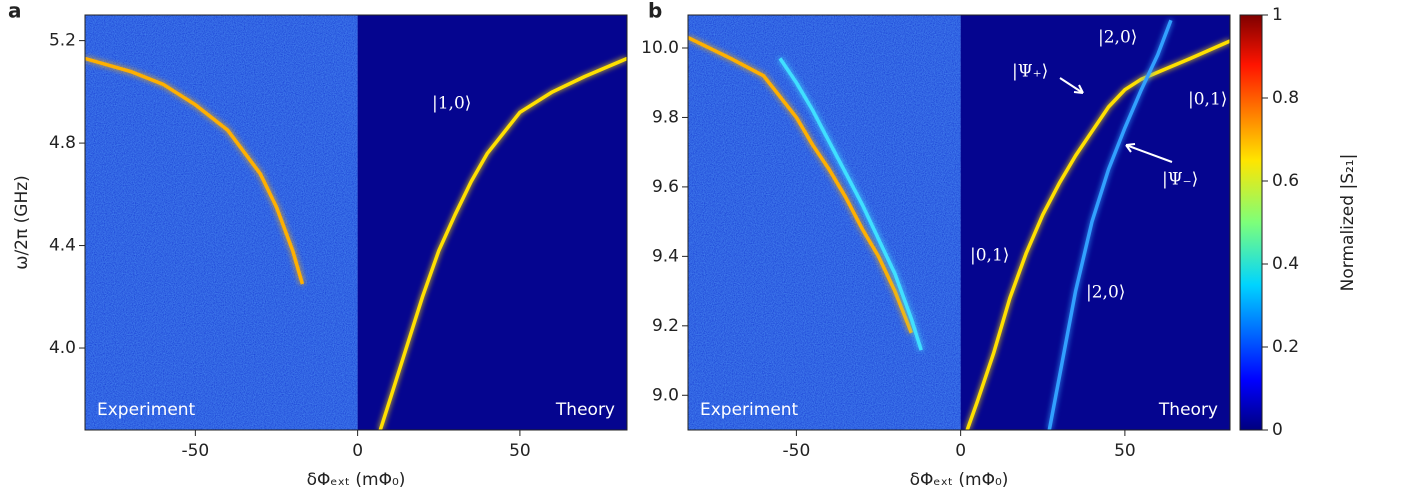  Describe the element at coordinates (1277, 15) in the screenshot. I see `colorbar-tick-label: 1` at that location.